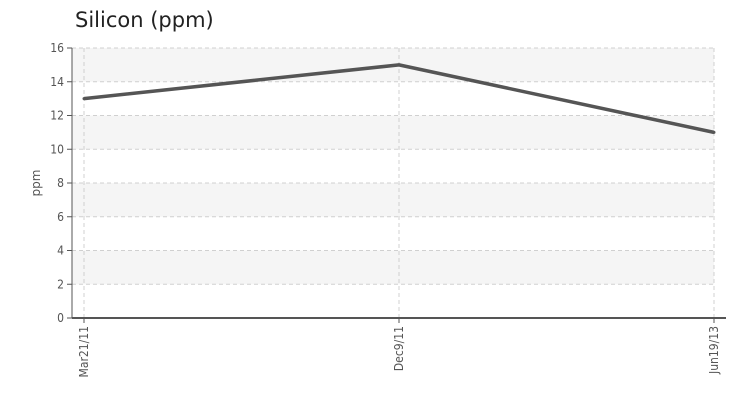 This screenshot has width=736, height=395. Describe the element at coordinates (60, 318) in the screenshot. I see `y-tick-label: 0` at that location.